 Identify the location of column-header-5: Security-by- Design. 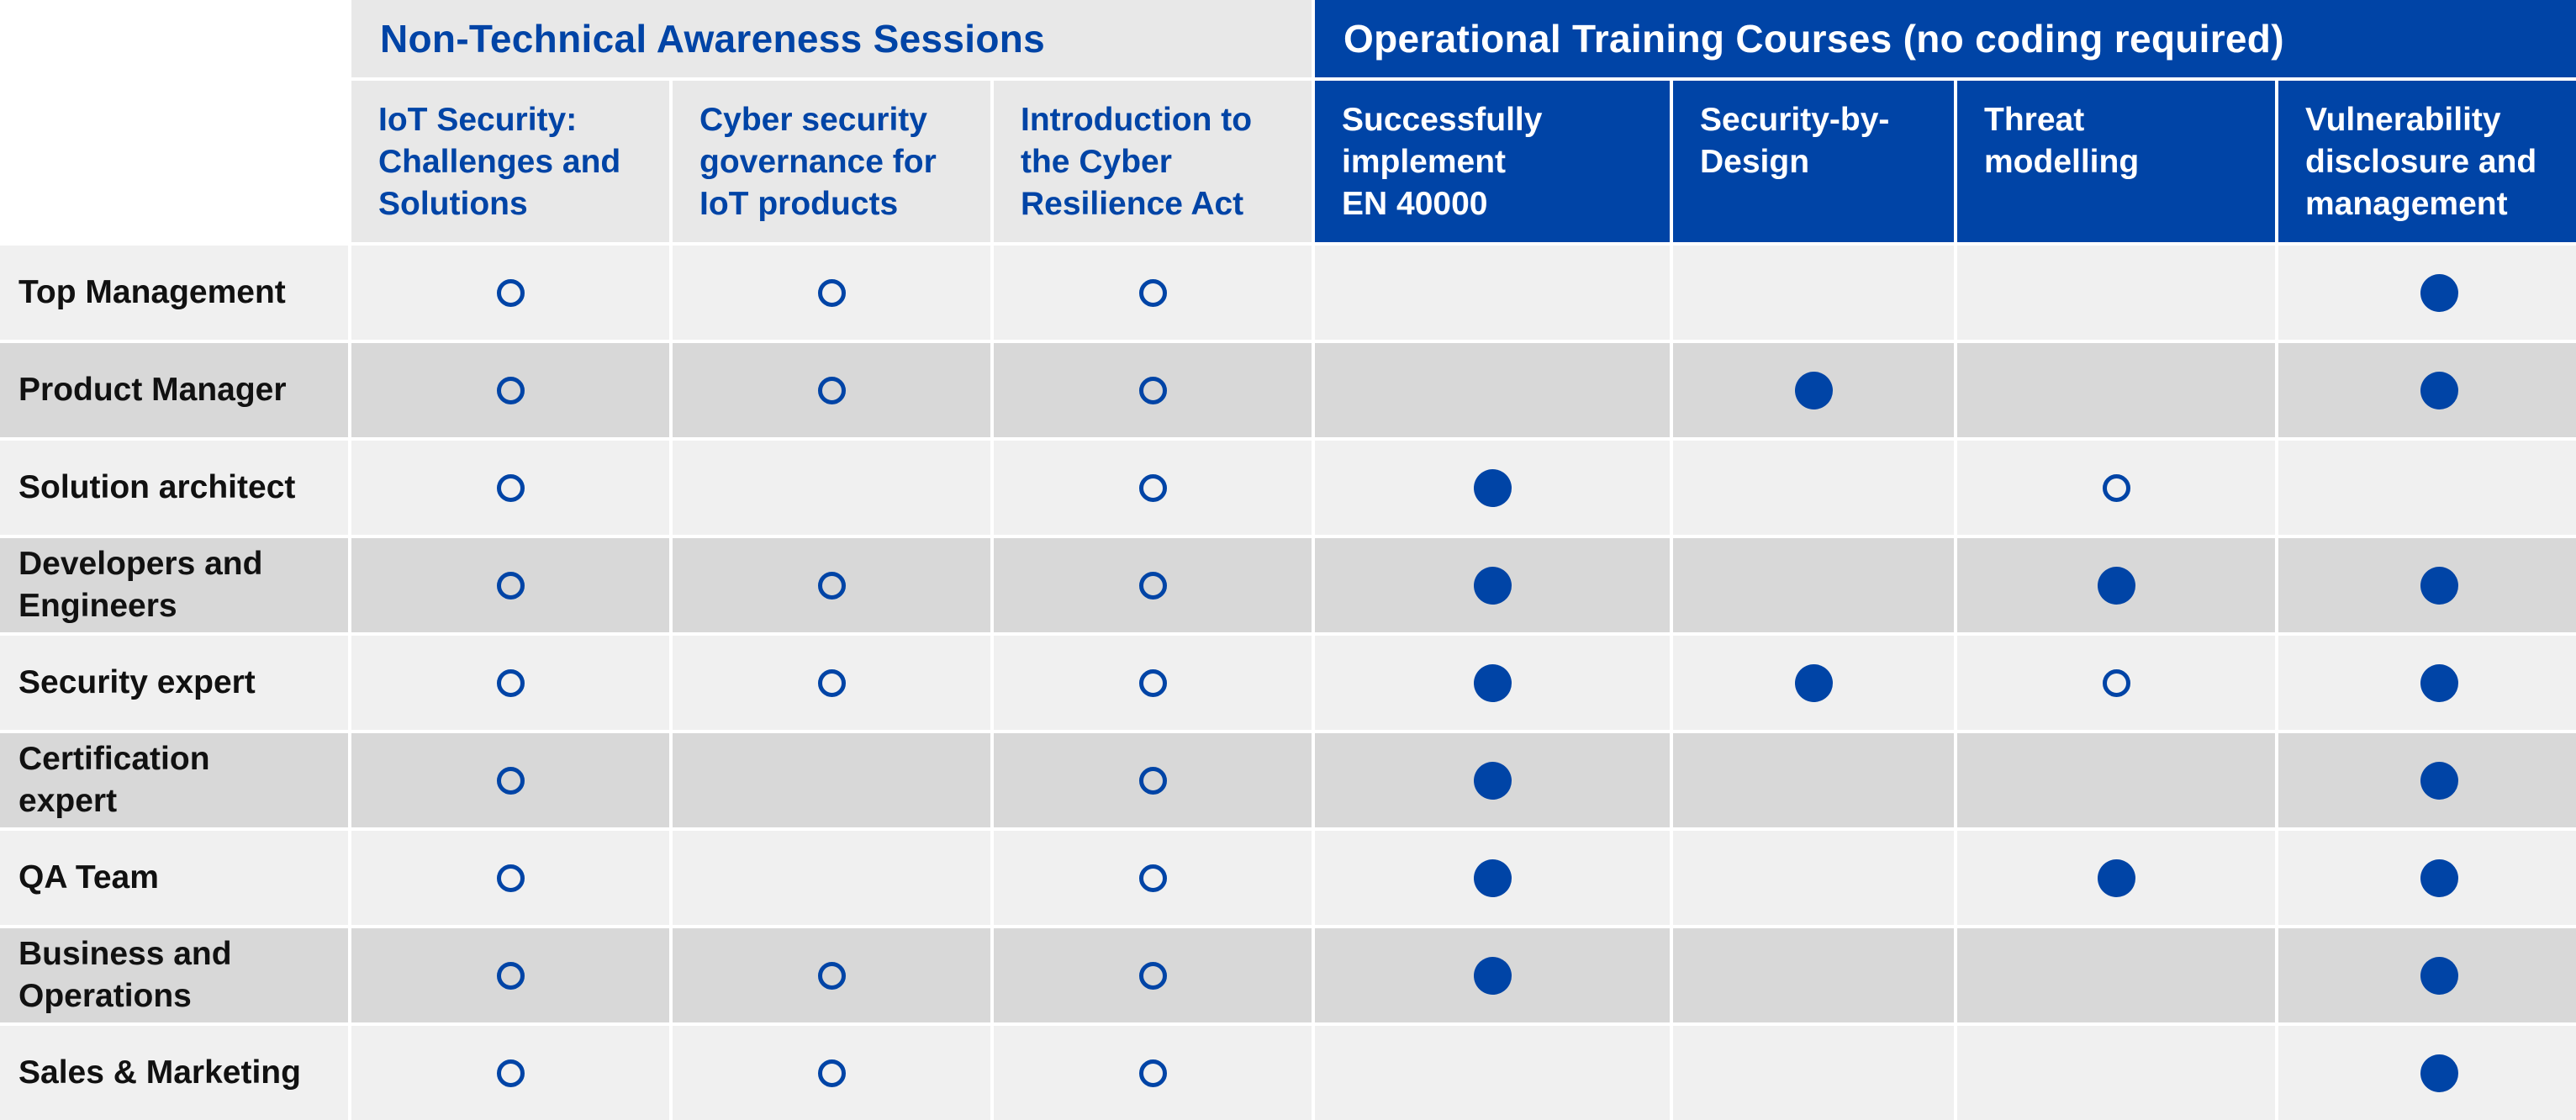
(1813, 162).